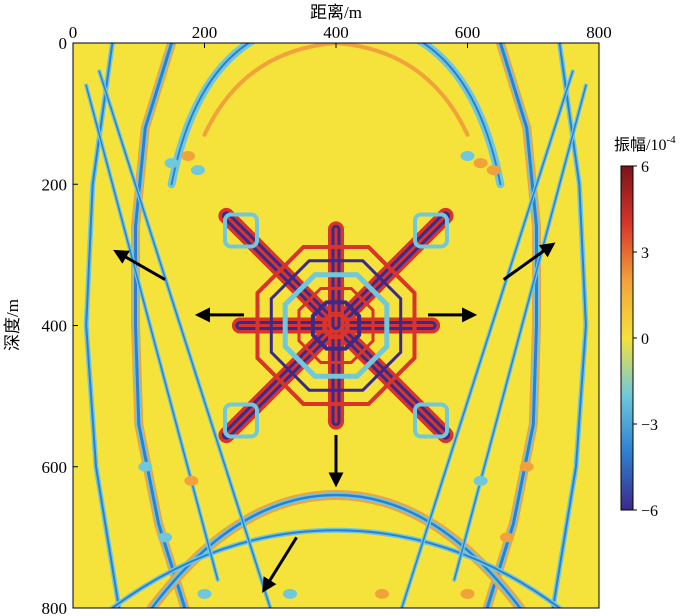 Image resolution: width=700 pixels, height=616 pixels. I want to click on source-star, so click(336, 325).